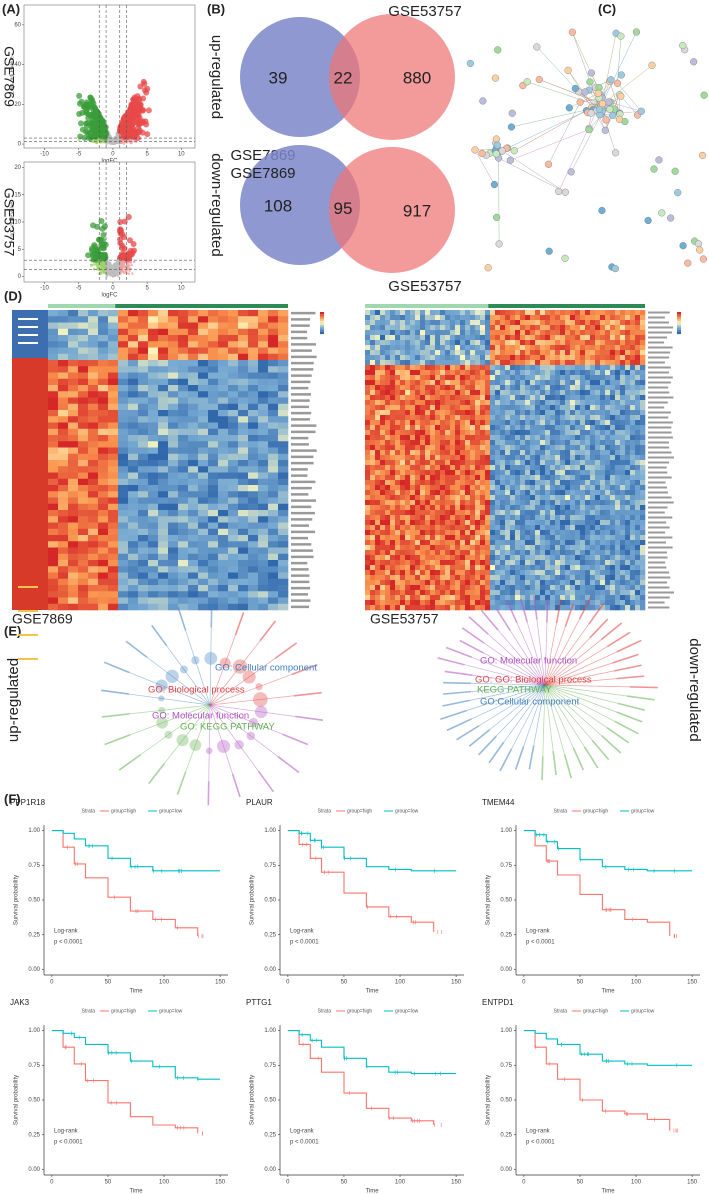 The height and width of the screenshot is (1194, 709). I want to click on panel-label: (C), so click(607, 8).